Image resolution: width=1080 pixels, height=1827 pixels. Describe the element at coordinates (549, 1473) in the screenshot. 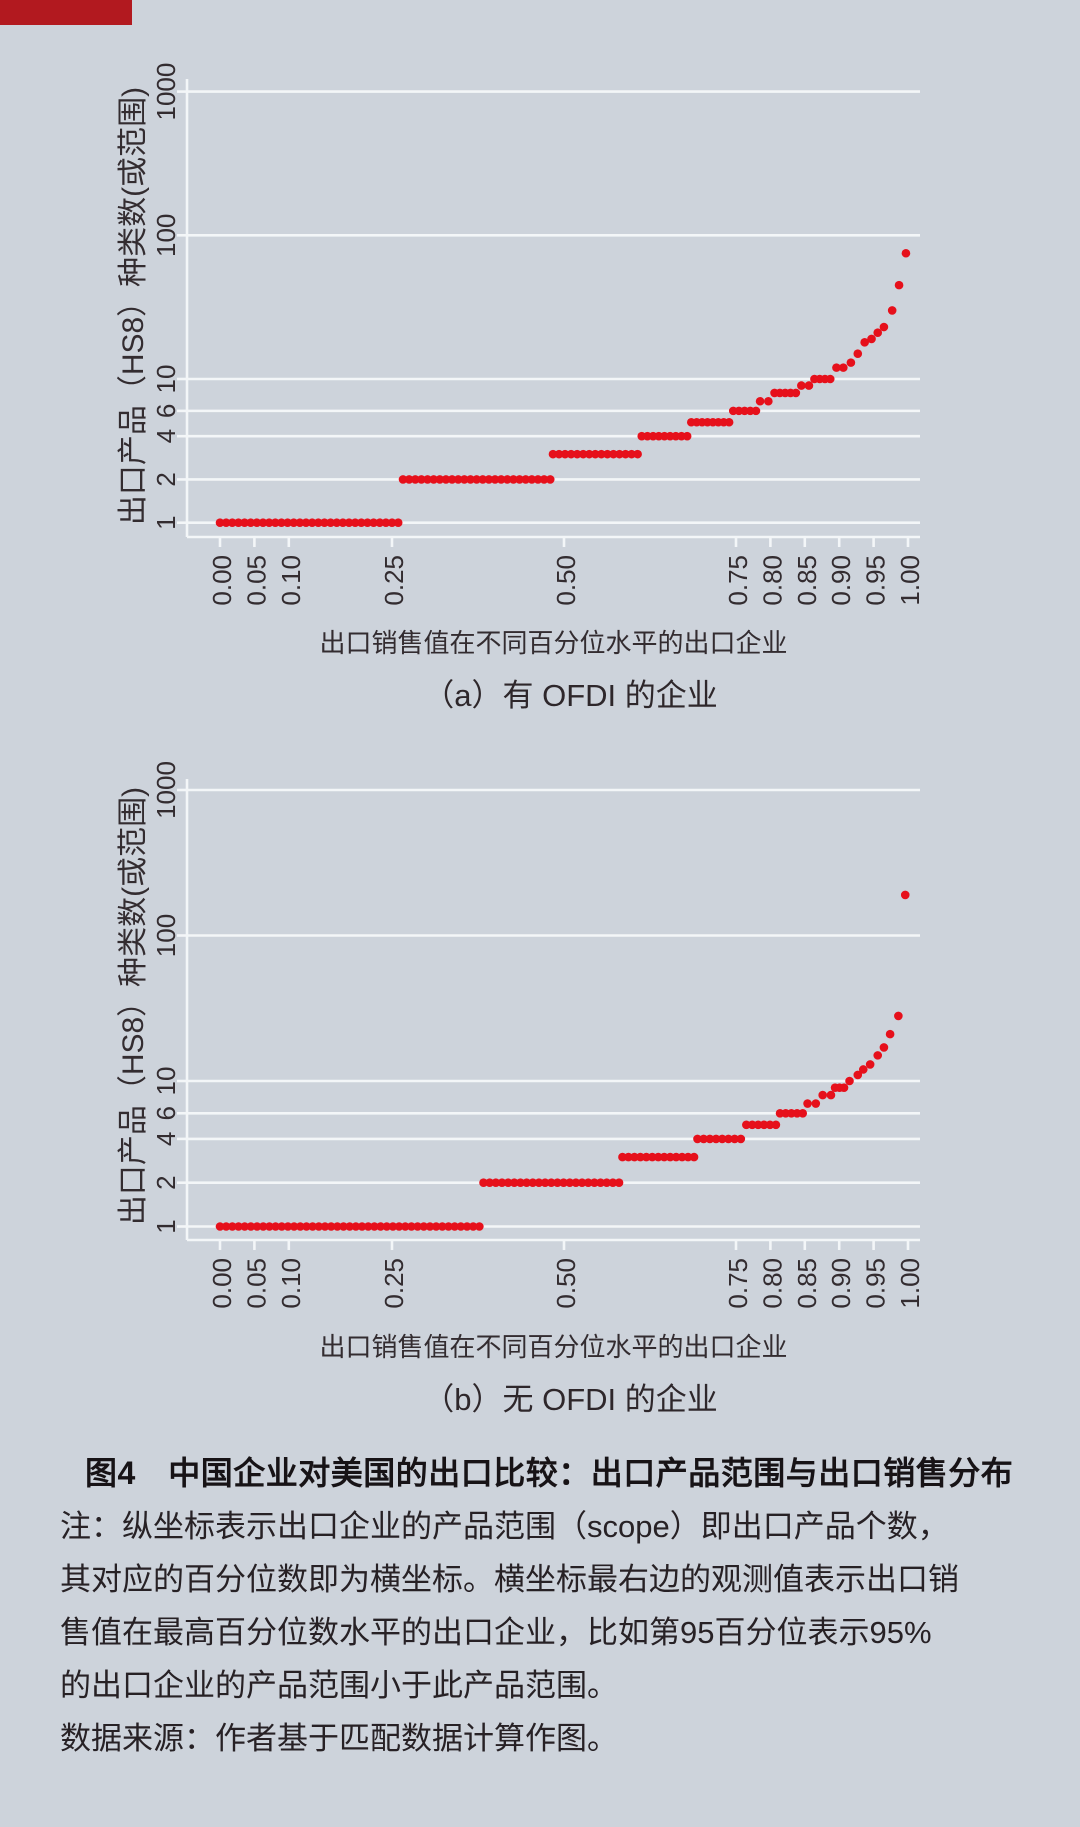

I see `figure-caption: 图4 中国企业对美国的出口比较：出口产品范围与出口销售分布` at that location.